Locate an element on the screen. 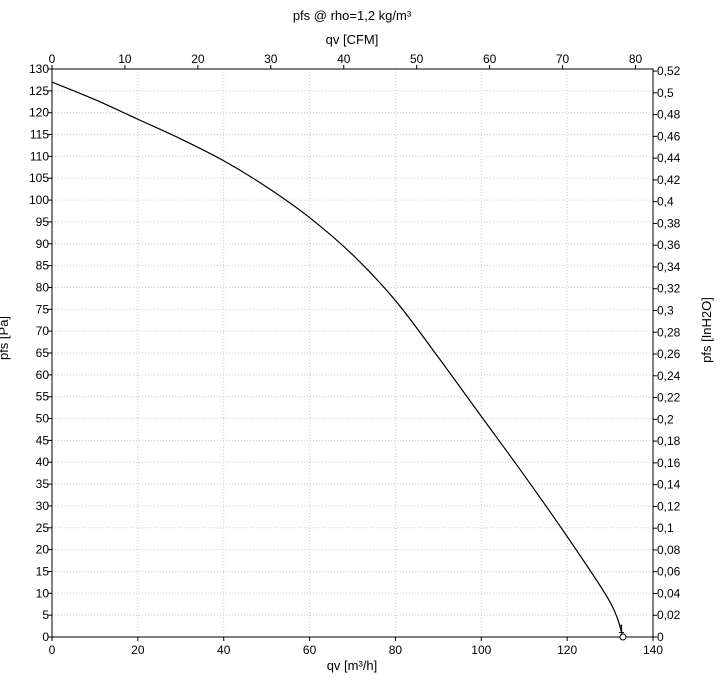  y-tick-label: 0 is located at coordinates (45, 637).